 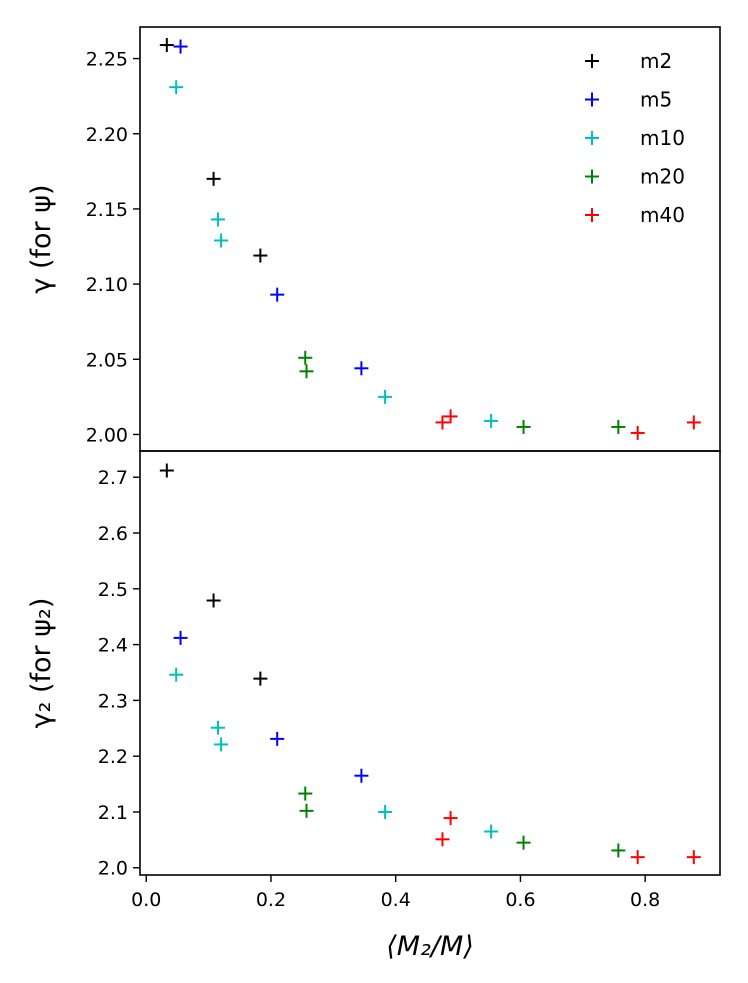 What do you see at coordinates (119, 673) in the screenshot?
I see `bottom-panel-y-ticks: 2.0 2.1 2.2 2.3 2.4 2.5 2.6 2.7` at bounding box center [119, 673].